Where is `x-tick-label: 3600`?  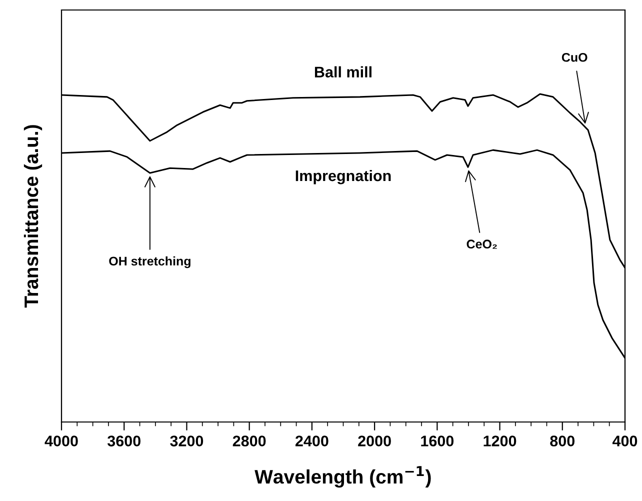
x-tick-label: 3600 is located at coordinates (123, 441).